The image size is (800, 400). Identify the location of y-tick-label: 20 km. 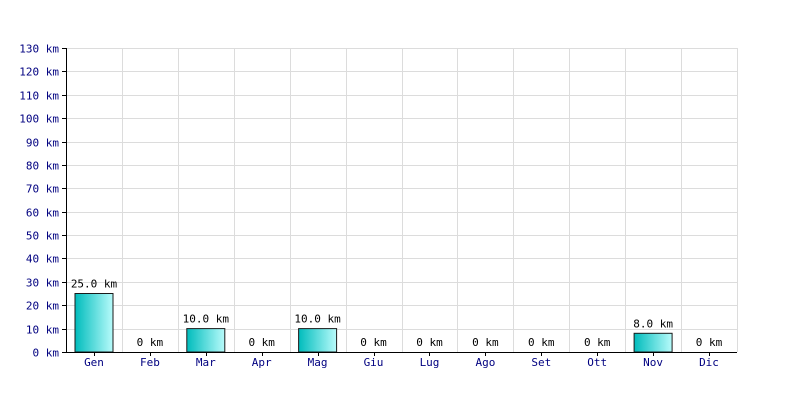
(42, 306).